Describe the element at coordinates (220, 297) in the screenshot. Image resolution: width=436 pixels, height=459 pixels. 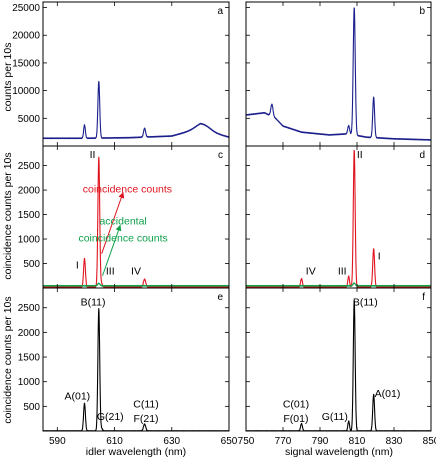
I see `panel-label-e: e` at that location.